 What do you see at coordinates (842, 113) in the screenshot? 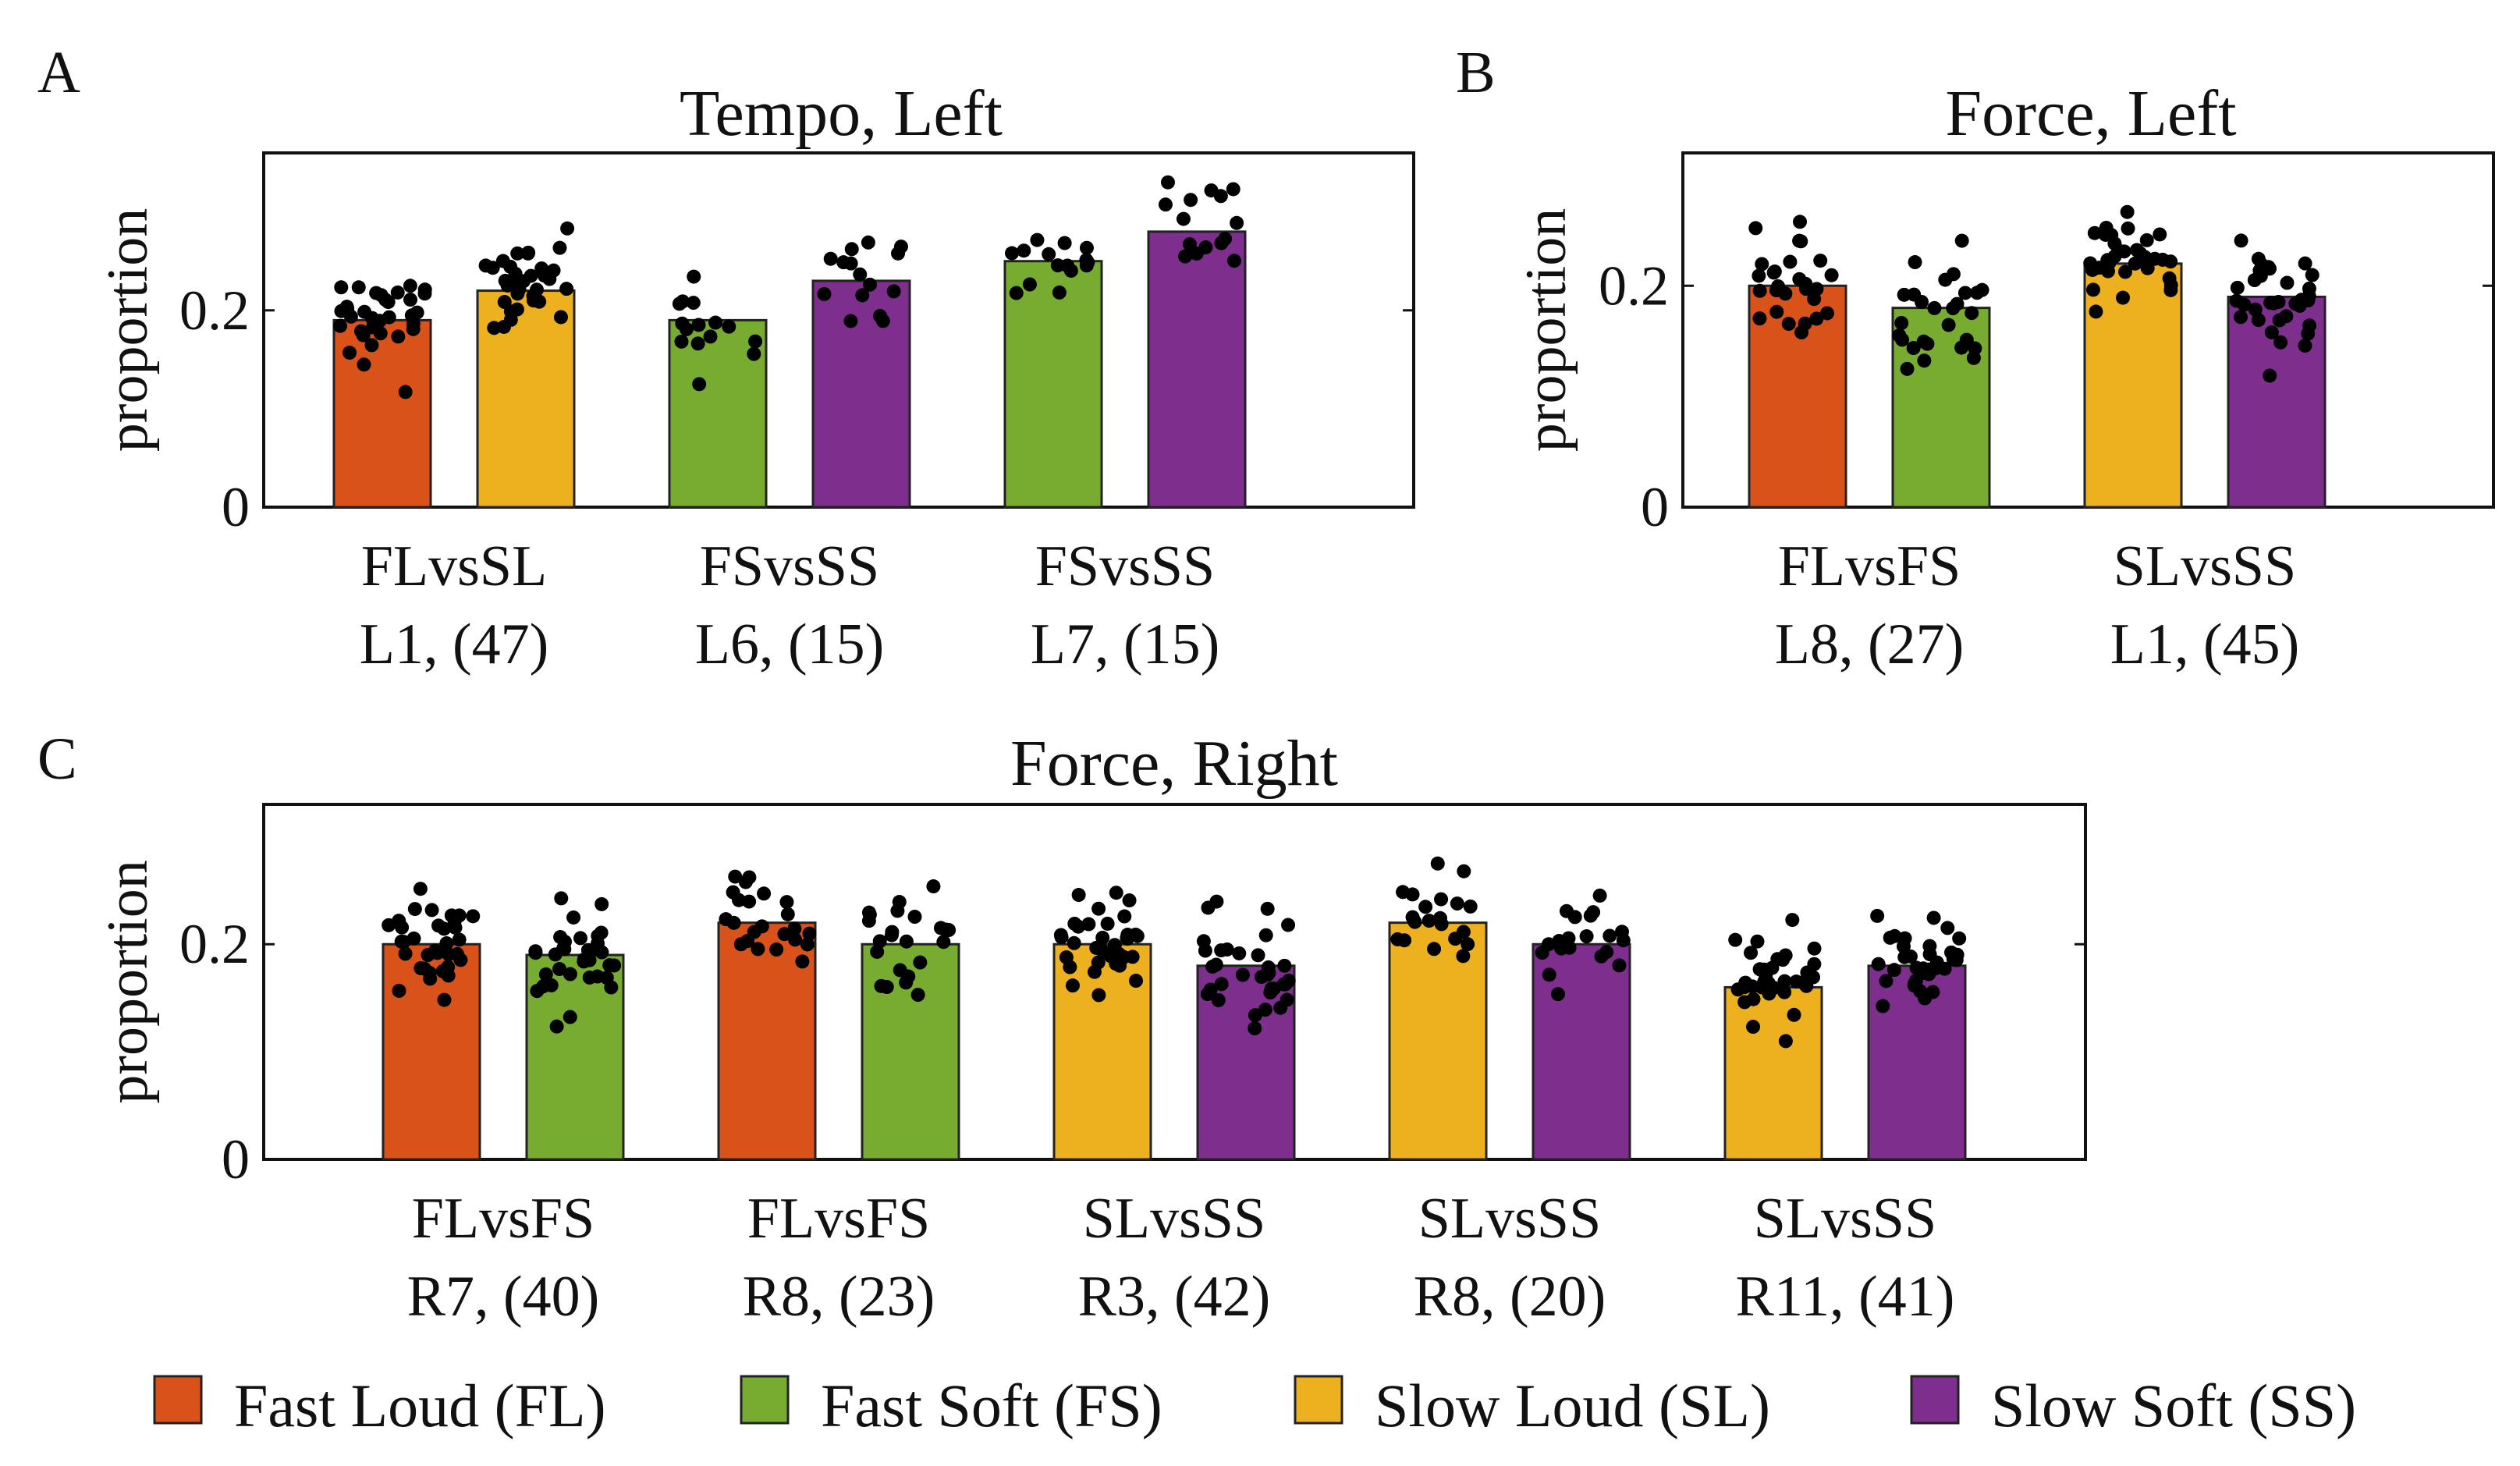
I see `panel-a-title: Tempo, Left` at bounding box center [842, 113].